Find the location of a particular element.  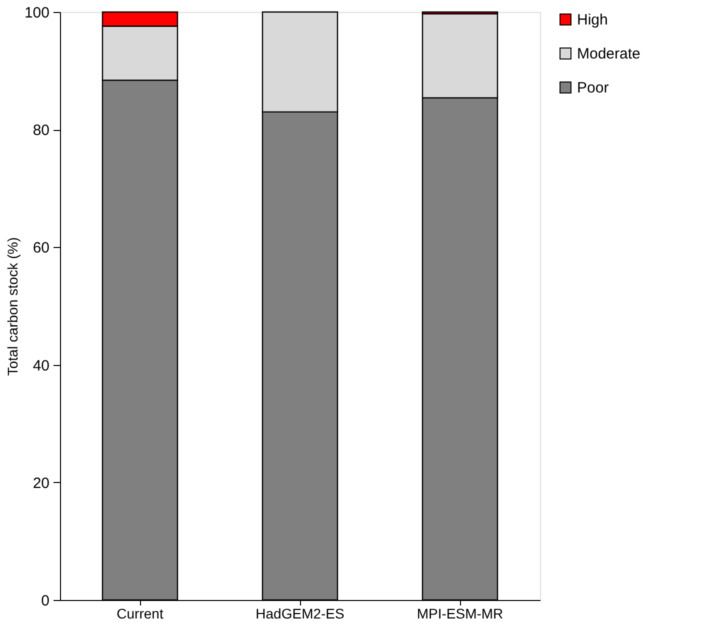

y-tick-label: 100 is located at coordinates (37, 13).